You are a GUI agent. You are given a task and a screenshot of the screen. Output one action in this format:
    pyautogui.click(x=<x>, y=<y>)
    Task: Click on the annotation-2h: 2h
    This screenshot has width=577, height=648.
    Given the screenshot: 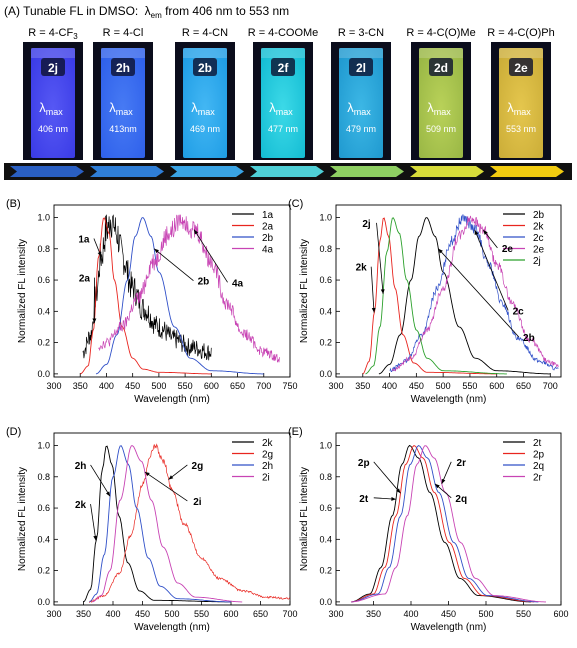 What is the action you would take?
    pyautogui.click(x=81, y=466)
    